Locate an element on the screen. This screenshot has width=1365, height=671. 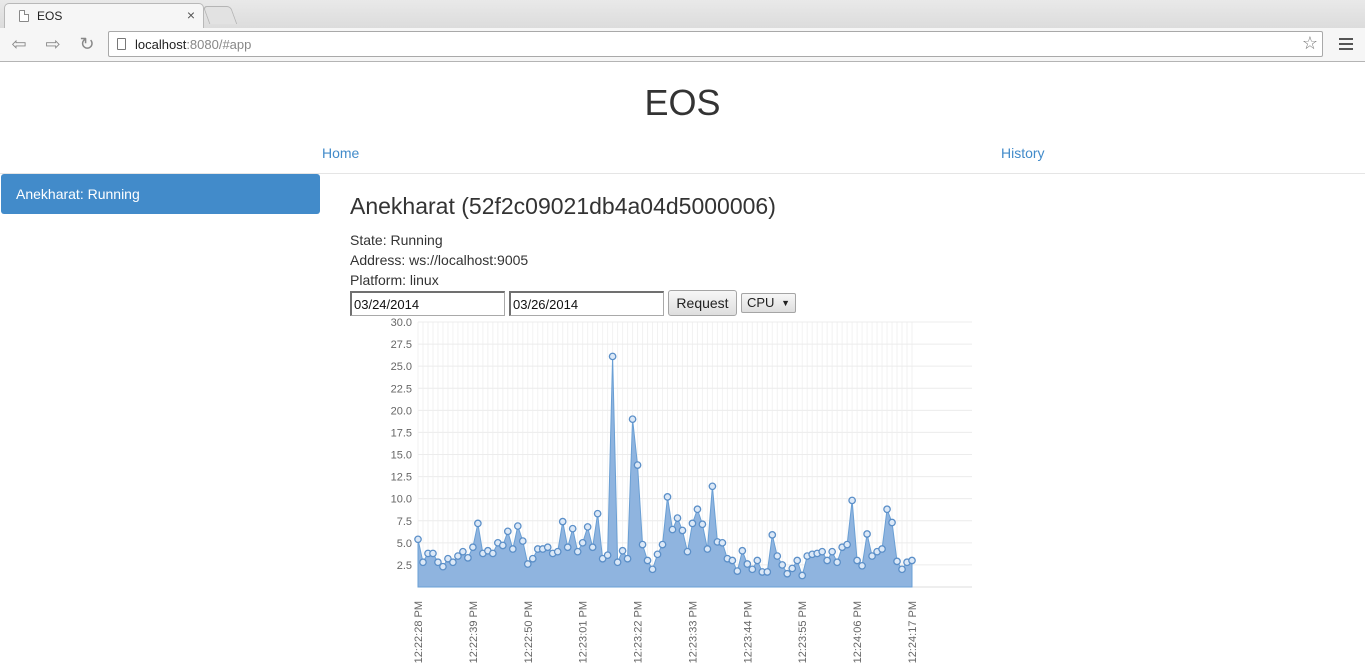
forward-icon: ⇨ is located at coordinates (53, 44).